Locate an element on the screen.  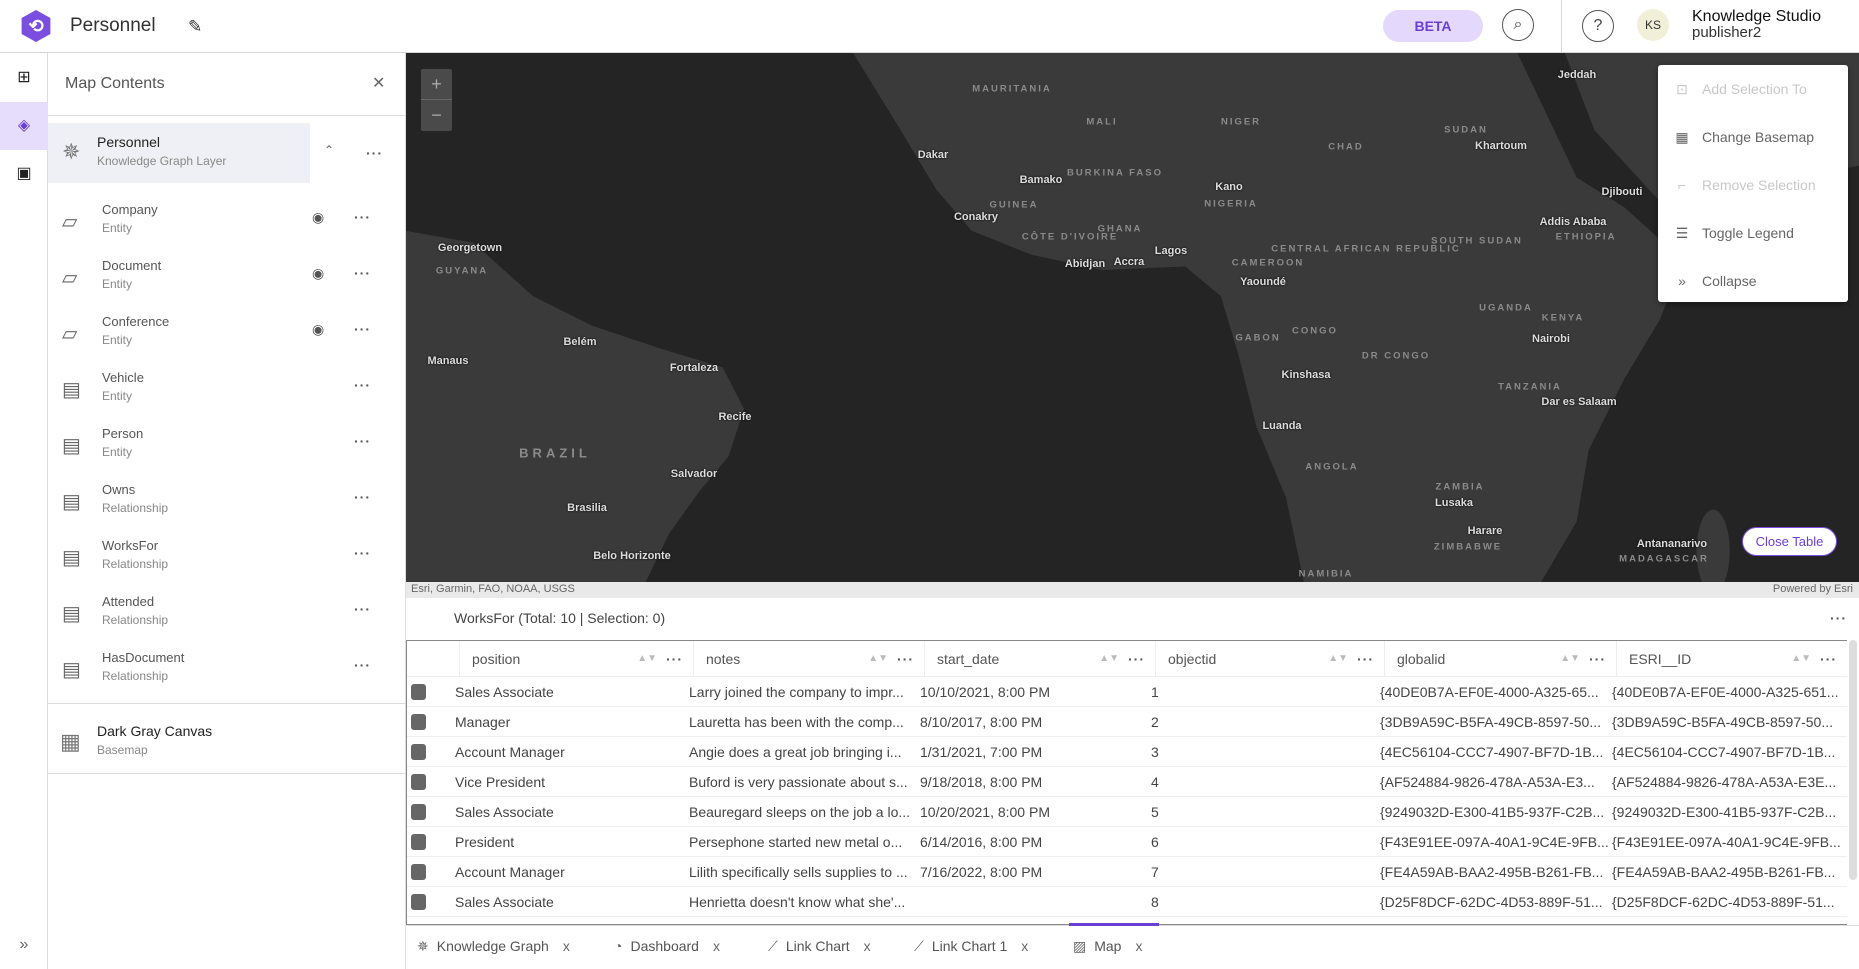
layer-item-conference: ▱ Conference Entity ◉ ··· is located at coordinates (227, 335).